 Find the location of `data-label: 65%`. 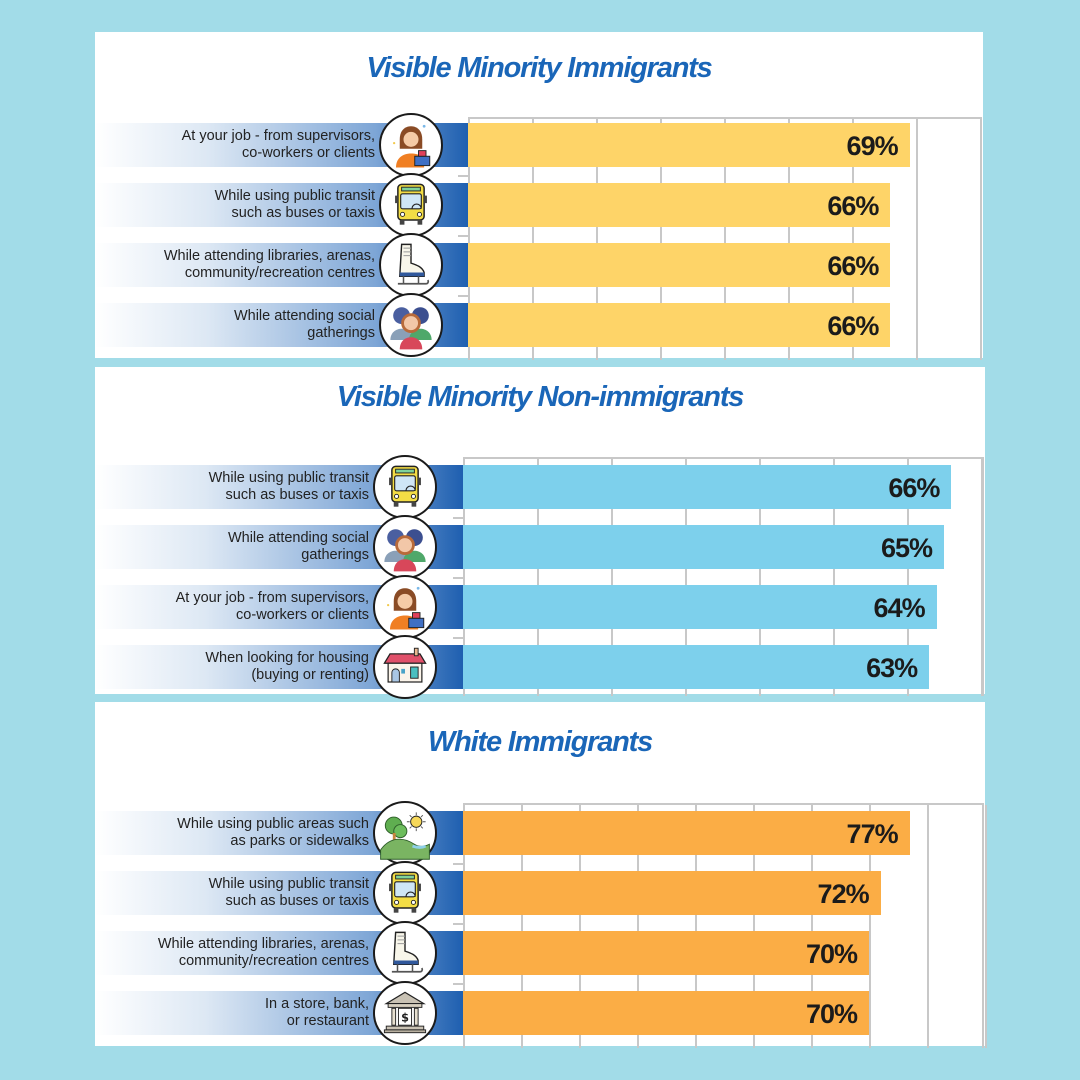

data-label: 65% is located at coordinates (906, 548).